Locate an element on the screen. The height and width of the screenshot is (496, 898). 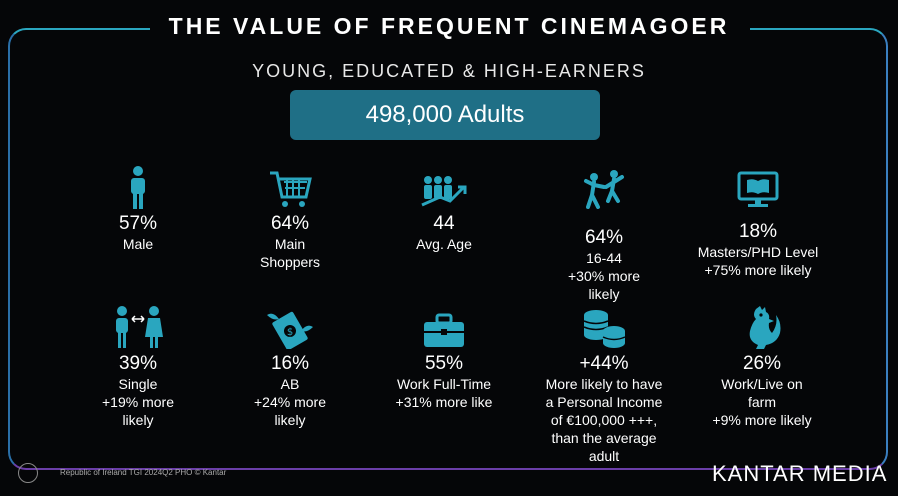
stat-farm: 26% Work/Live on farm +9% more likely is located at coordinates (762, 366).